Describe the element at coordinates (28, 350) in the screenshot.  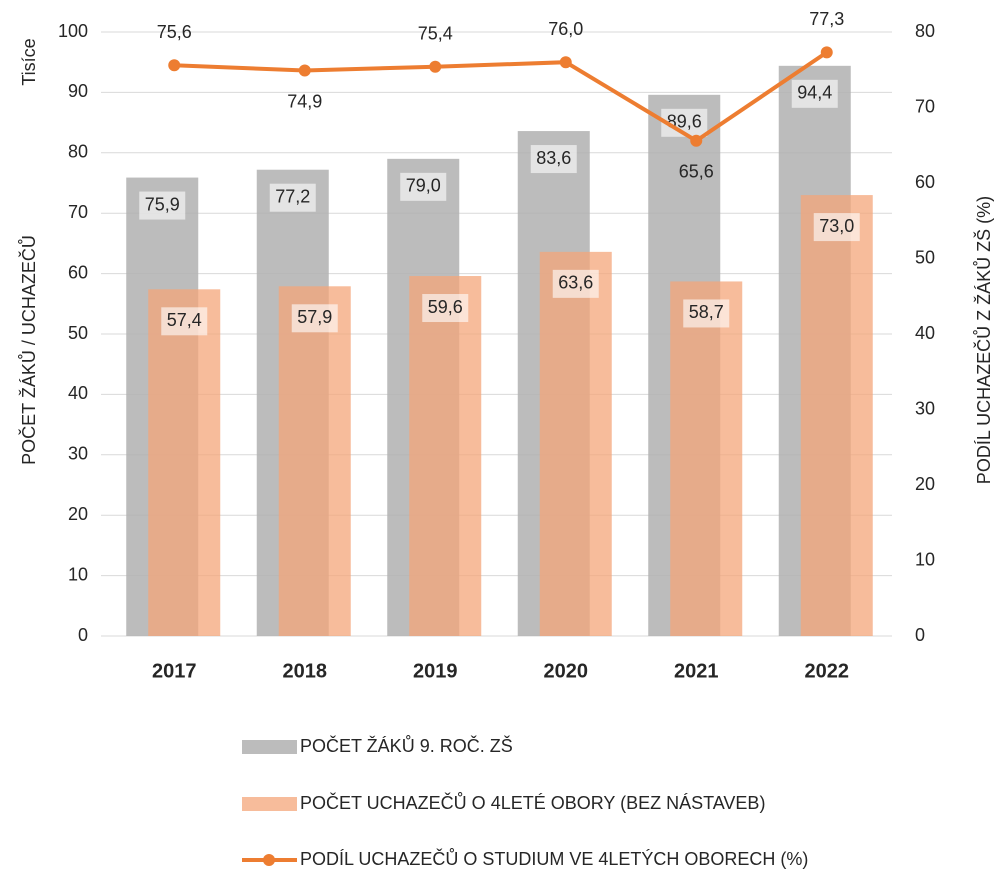
I see `y-axis-title: POČET ŽÁKŮ / UCHAZEČŮ` at that location.